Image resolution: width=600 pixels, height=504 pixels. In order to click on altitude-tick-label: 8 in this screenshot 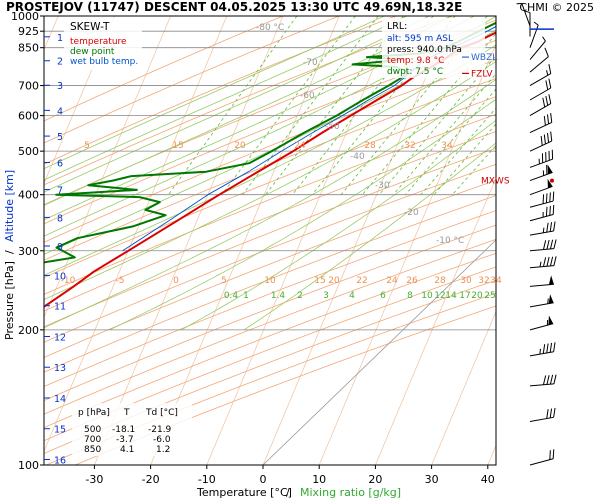, I will do `click(60, 218)`.